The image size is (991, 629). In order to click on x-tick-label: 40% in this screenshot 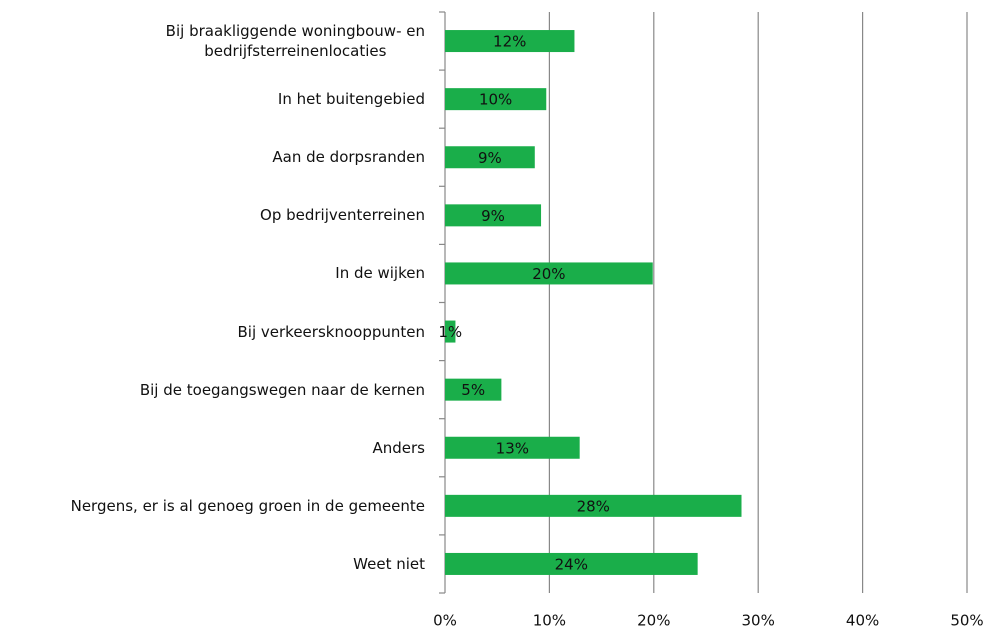, I will do `click(862, 620)`.